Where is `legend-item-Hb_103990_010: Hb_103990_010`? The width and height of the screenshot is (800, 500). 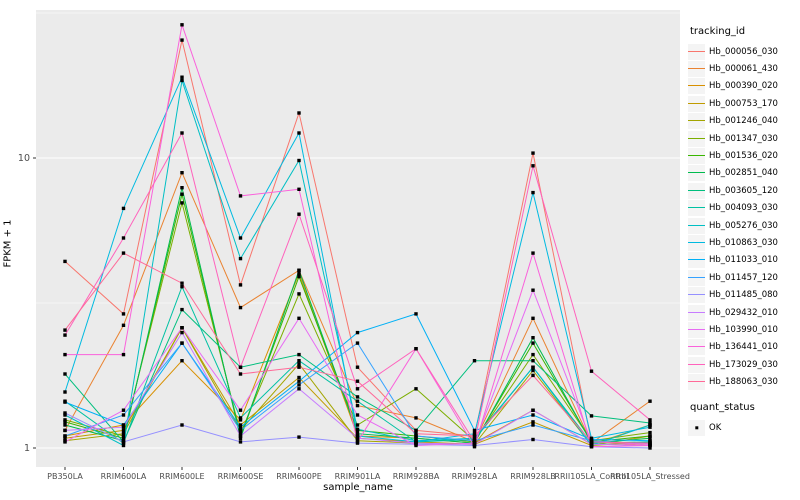 legend-item-Hb_103990_010: Hb_103990_010 is located at coordinates (743, 329).